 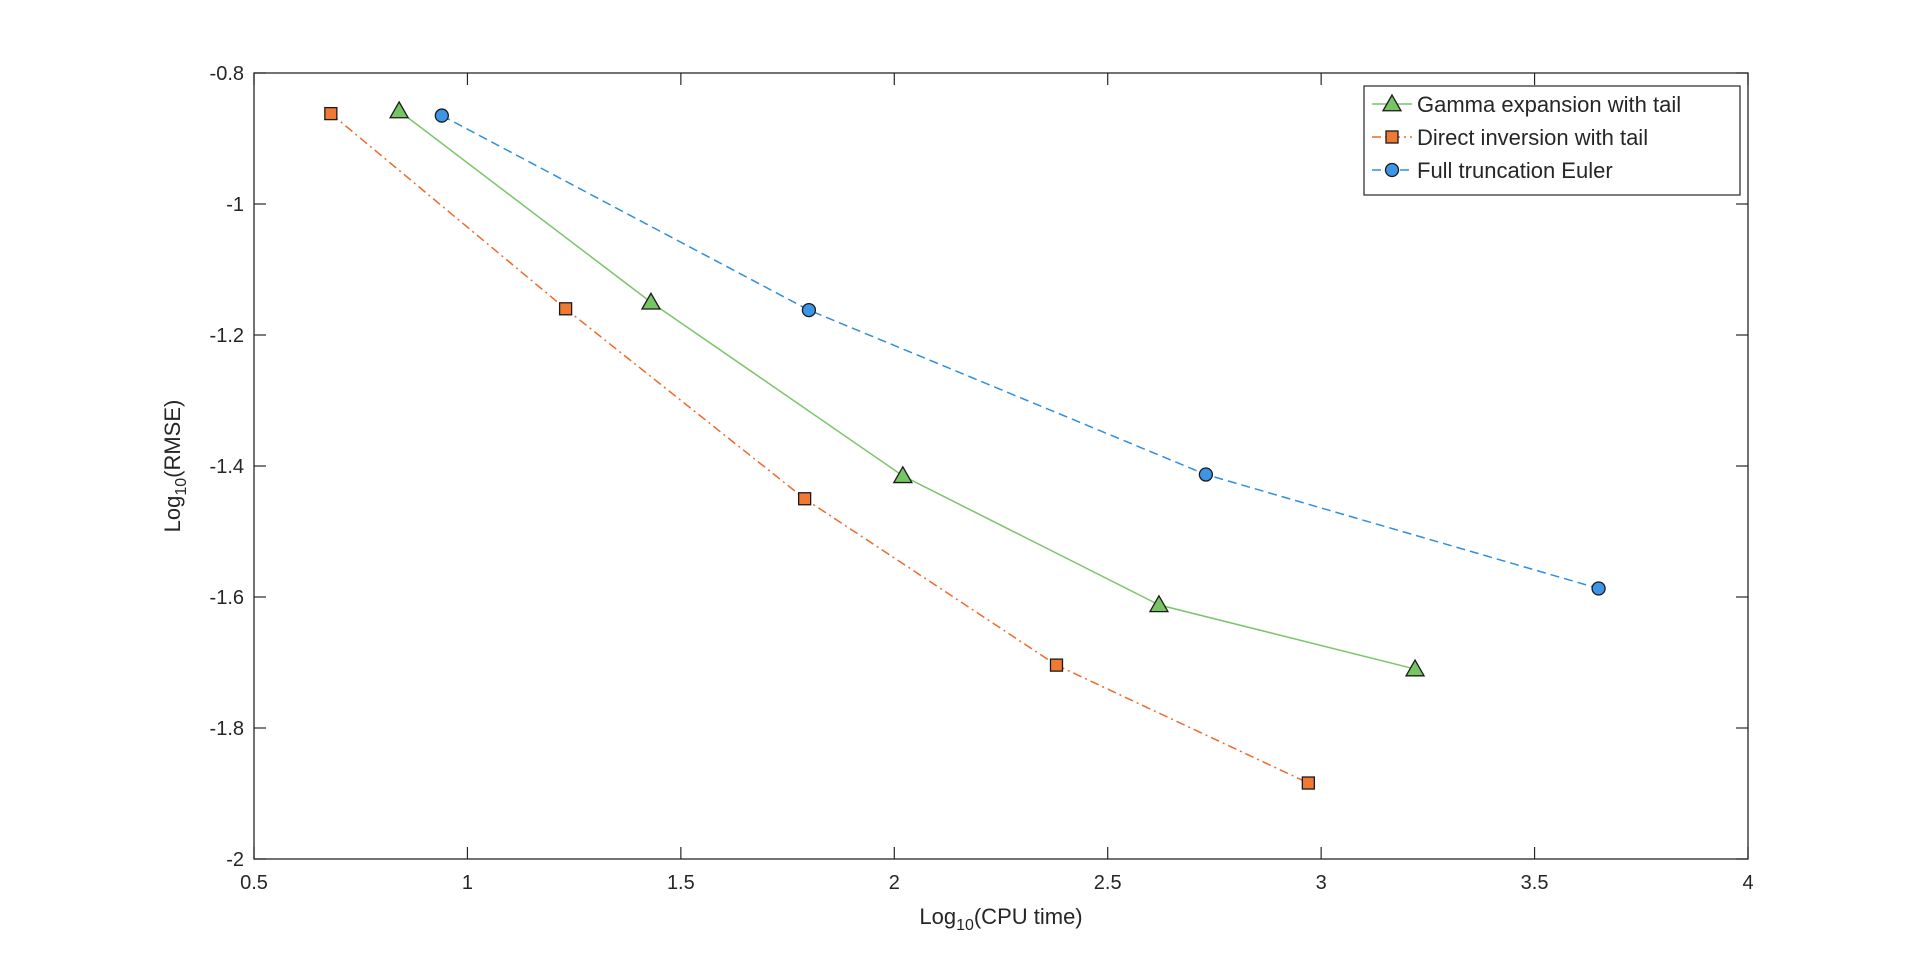 I want to click on legend-item: Gamma expansion with tail, so click(x=1526, y=104).